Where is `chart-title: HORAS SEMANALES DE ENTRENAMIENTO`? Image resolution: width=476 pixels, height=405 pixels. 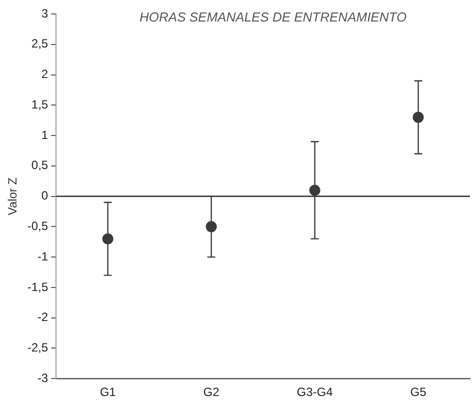
chart-title: HORAS SEMANALES DE ENTRENAMIENTO is located at coordinates (273, 17).